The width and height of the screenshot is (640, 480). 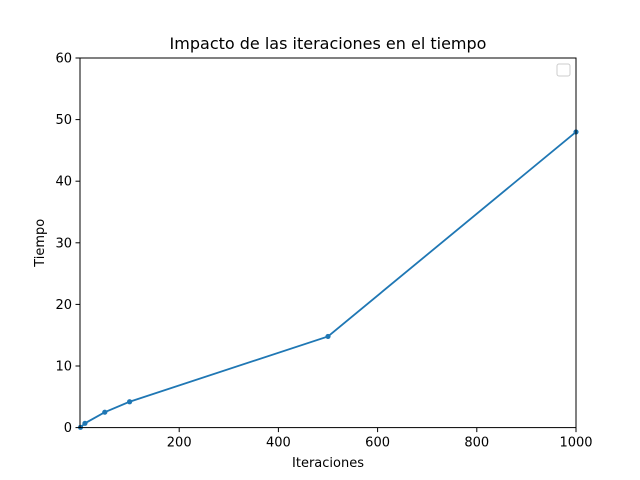 I want to click on x-tick-label: 200, so click(x=179, y=443).